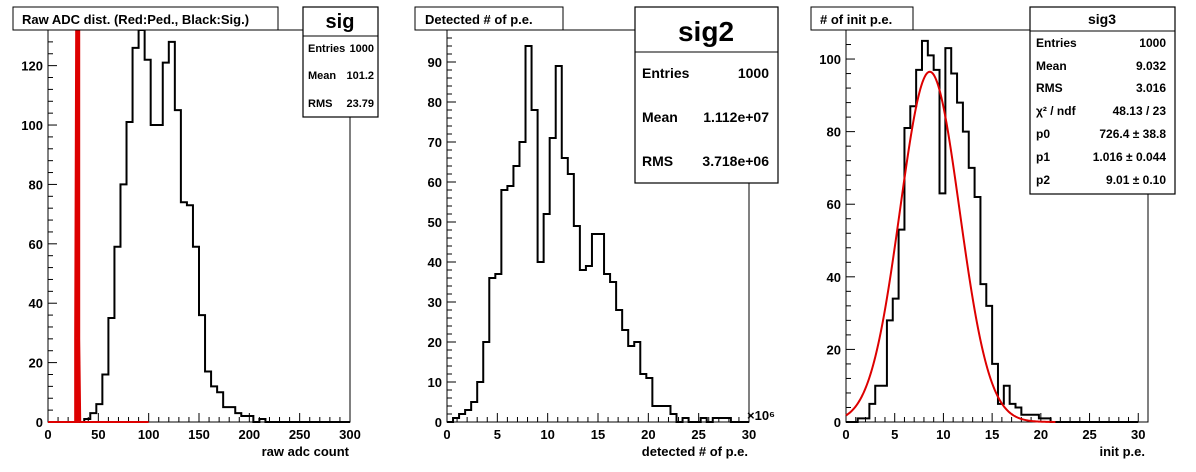  Describe the element at coordinates (199, 434) in the screenshot. I see `x-tick-label: 150` at that location.